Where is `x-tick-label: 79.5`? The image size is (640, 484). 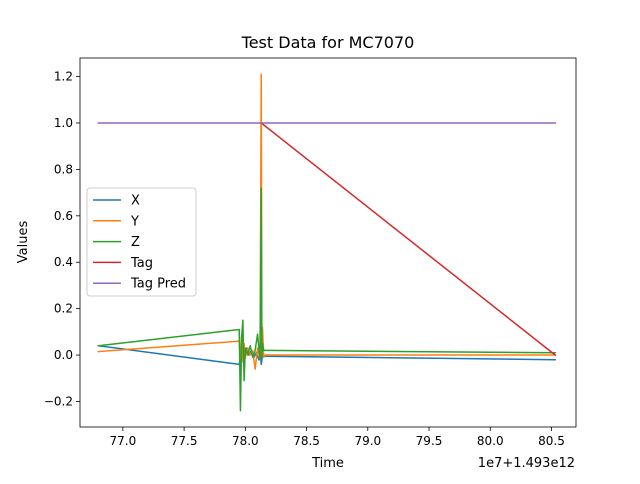 x-tick-label: 79.5 is located at coordinates (429, 441).